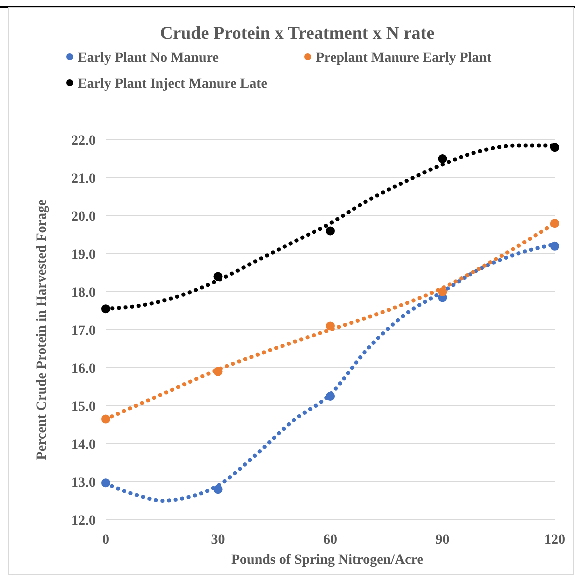 This screenshot has height=576, width=575. I want to click on x-tick-label: 60, so click(331, 540).